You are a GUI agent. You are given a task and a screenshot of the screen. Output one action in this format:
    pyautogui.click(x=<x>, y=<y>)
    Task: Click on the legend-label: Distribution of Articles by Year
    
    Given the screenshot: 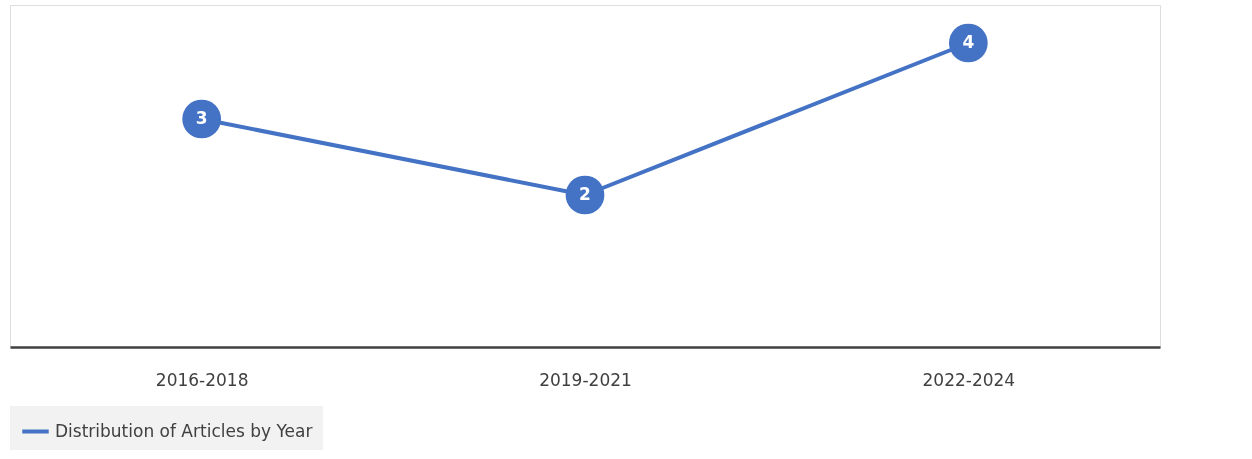 What is the action you would take?
    pyautogui.click(x=184, y=430)
    